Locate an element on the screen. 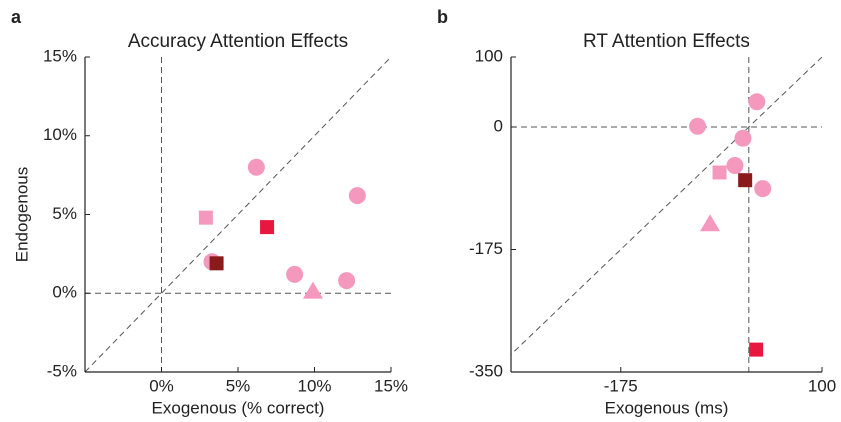 This screenshot has width=841, height=422. y-tick-label: 0 is located at coordinates (498, 125).